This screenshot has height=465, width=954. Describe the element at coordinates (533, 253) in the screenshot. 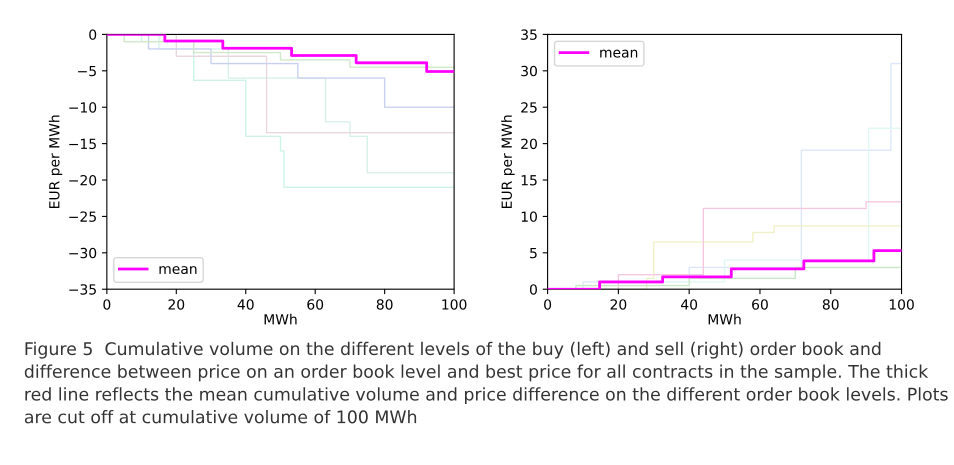

I see `y-tick-label: 5` at that location.